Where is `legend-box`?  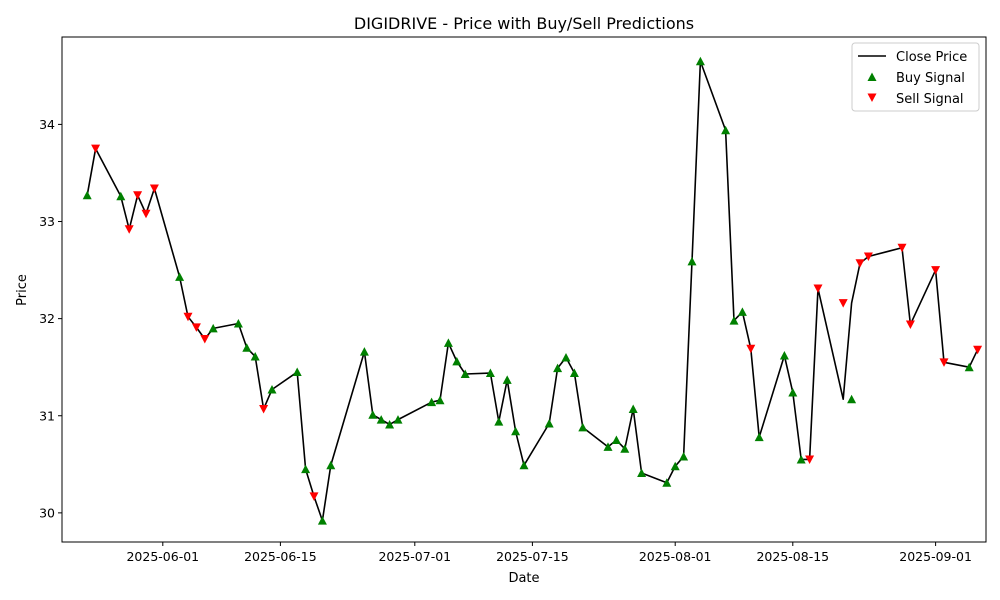 legend-box is located at coordinates (915, 77).